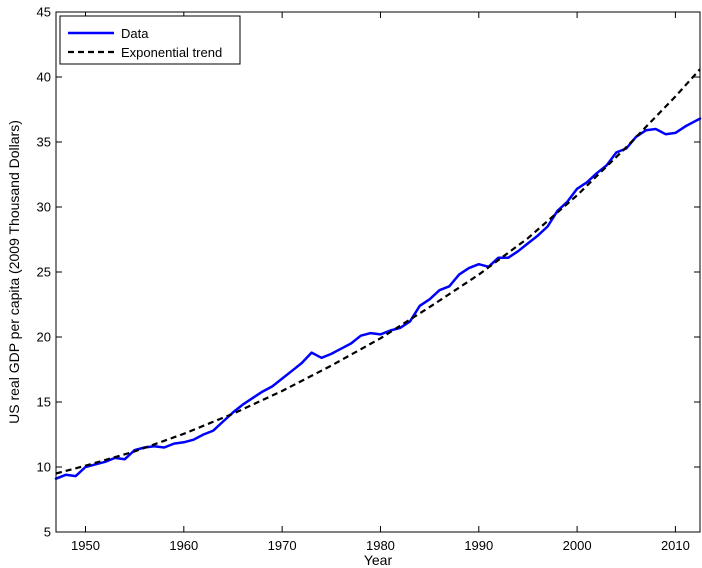 The height and width of the screenshot is (568, 702). Describe the element at coordinates (44, 272) in the screenshot. I see `y-tick-label-25: 25` at that location.